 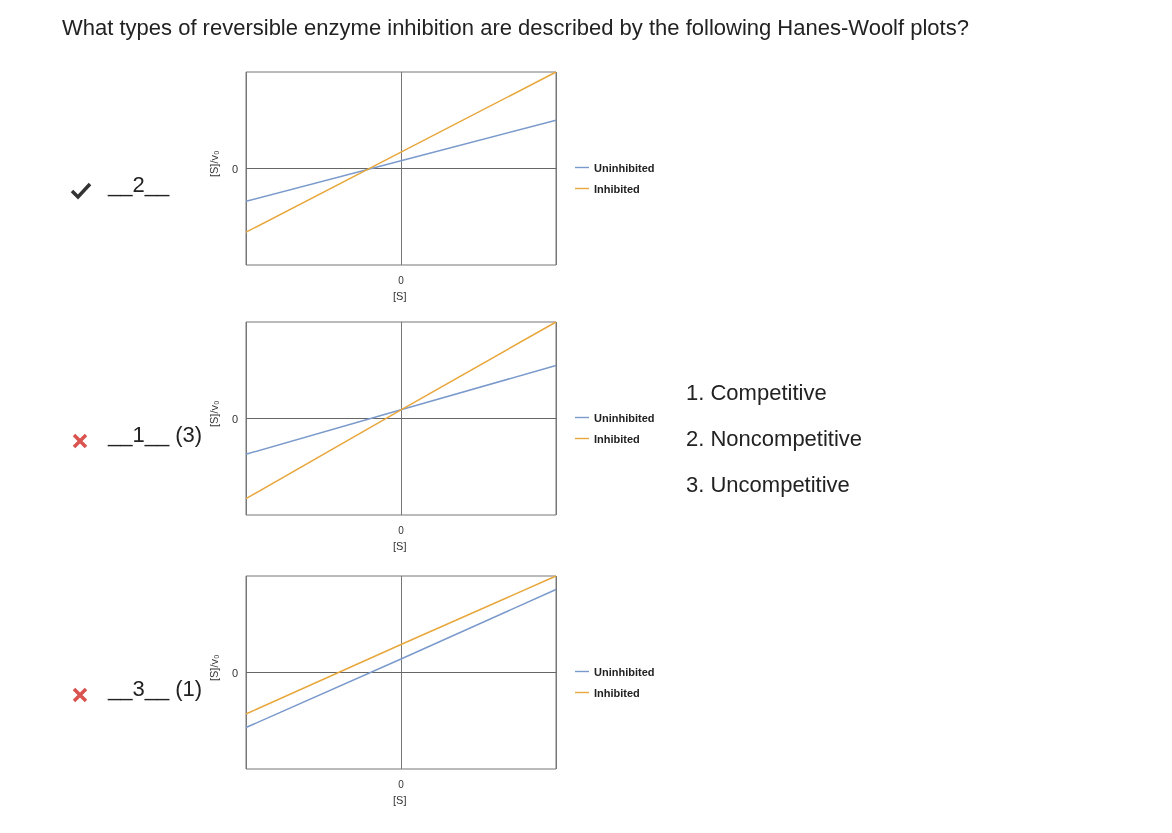 What do you see at coordinates (139, 185) in the screenshot?
I see `text: __2__` at bounding box center [139, 185].